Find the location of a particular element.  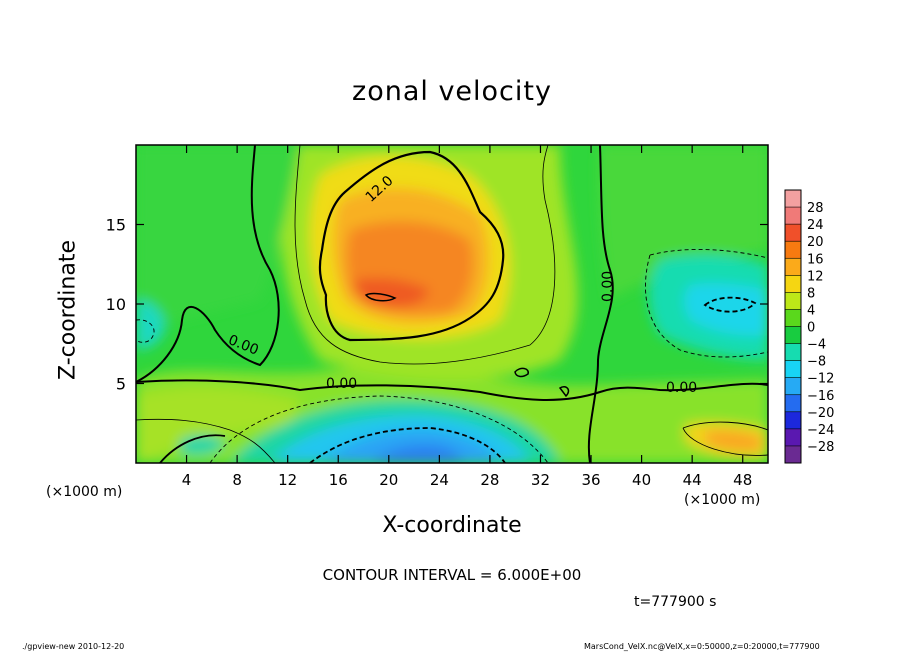

x-tick-label: 12 is located at coordinates (287, 480).